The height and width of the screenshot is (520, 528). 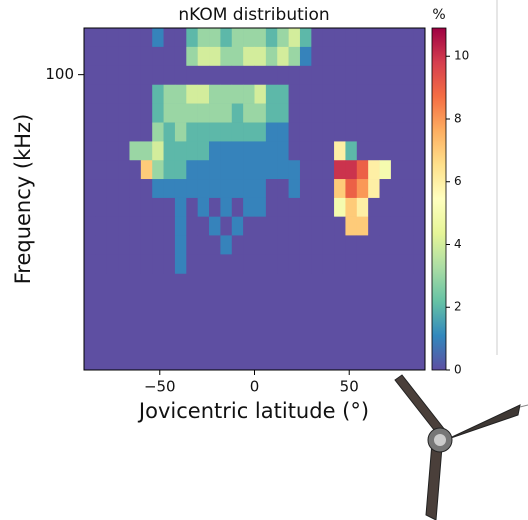 What do you see at coordinates (438, 15) in the screenshot?
I see `colorbar-label: %` at bounding box center [438, 15].